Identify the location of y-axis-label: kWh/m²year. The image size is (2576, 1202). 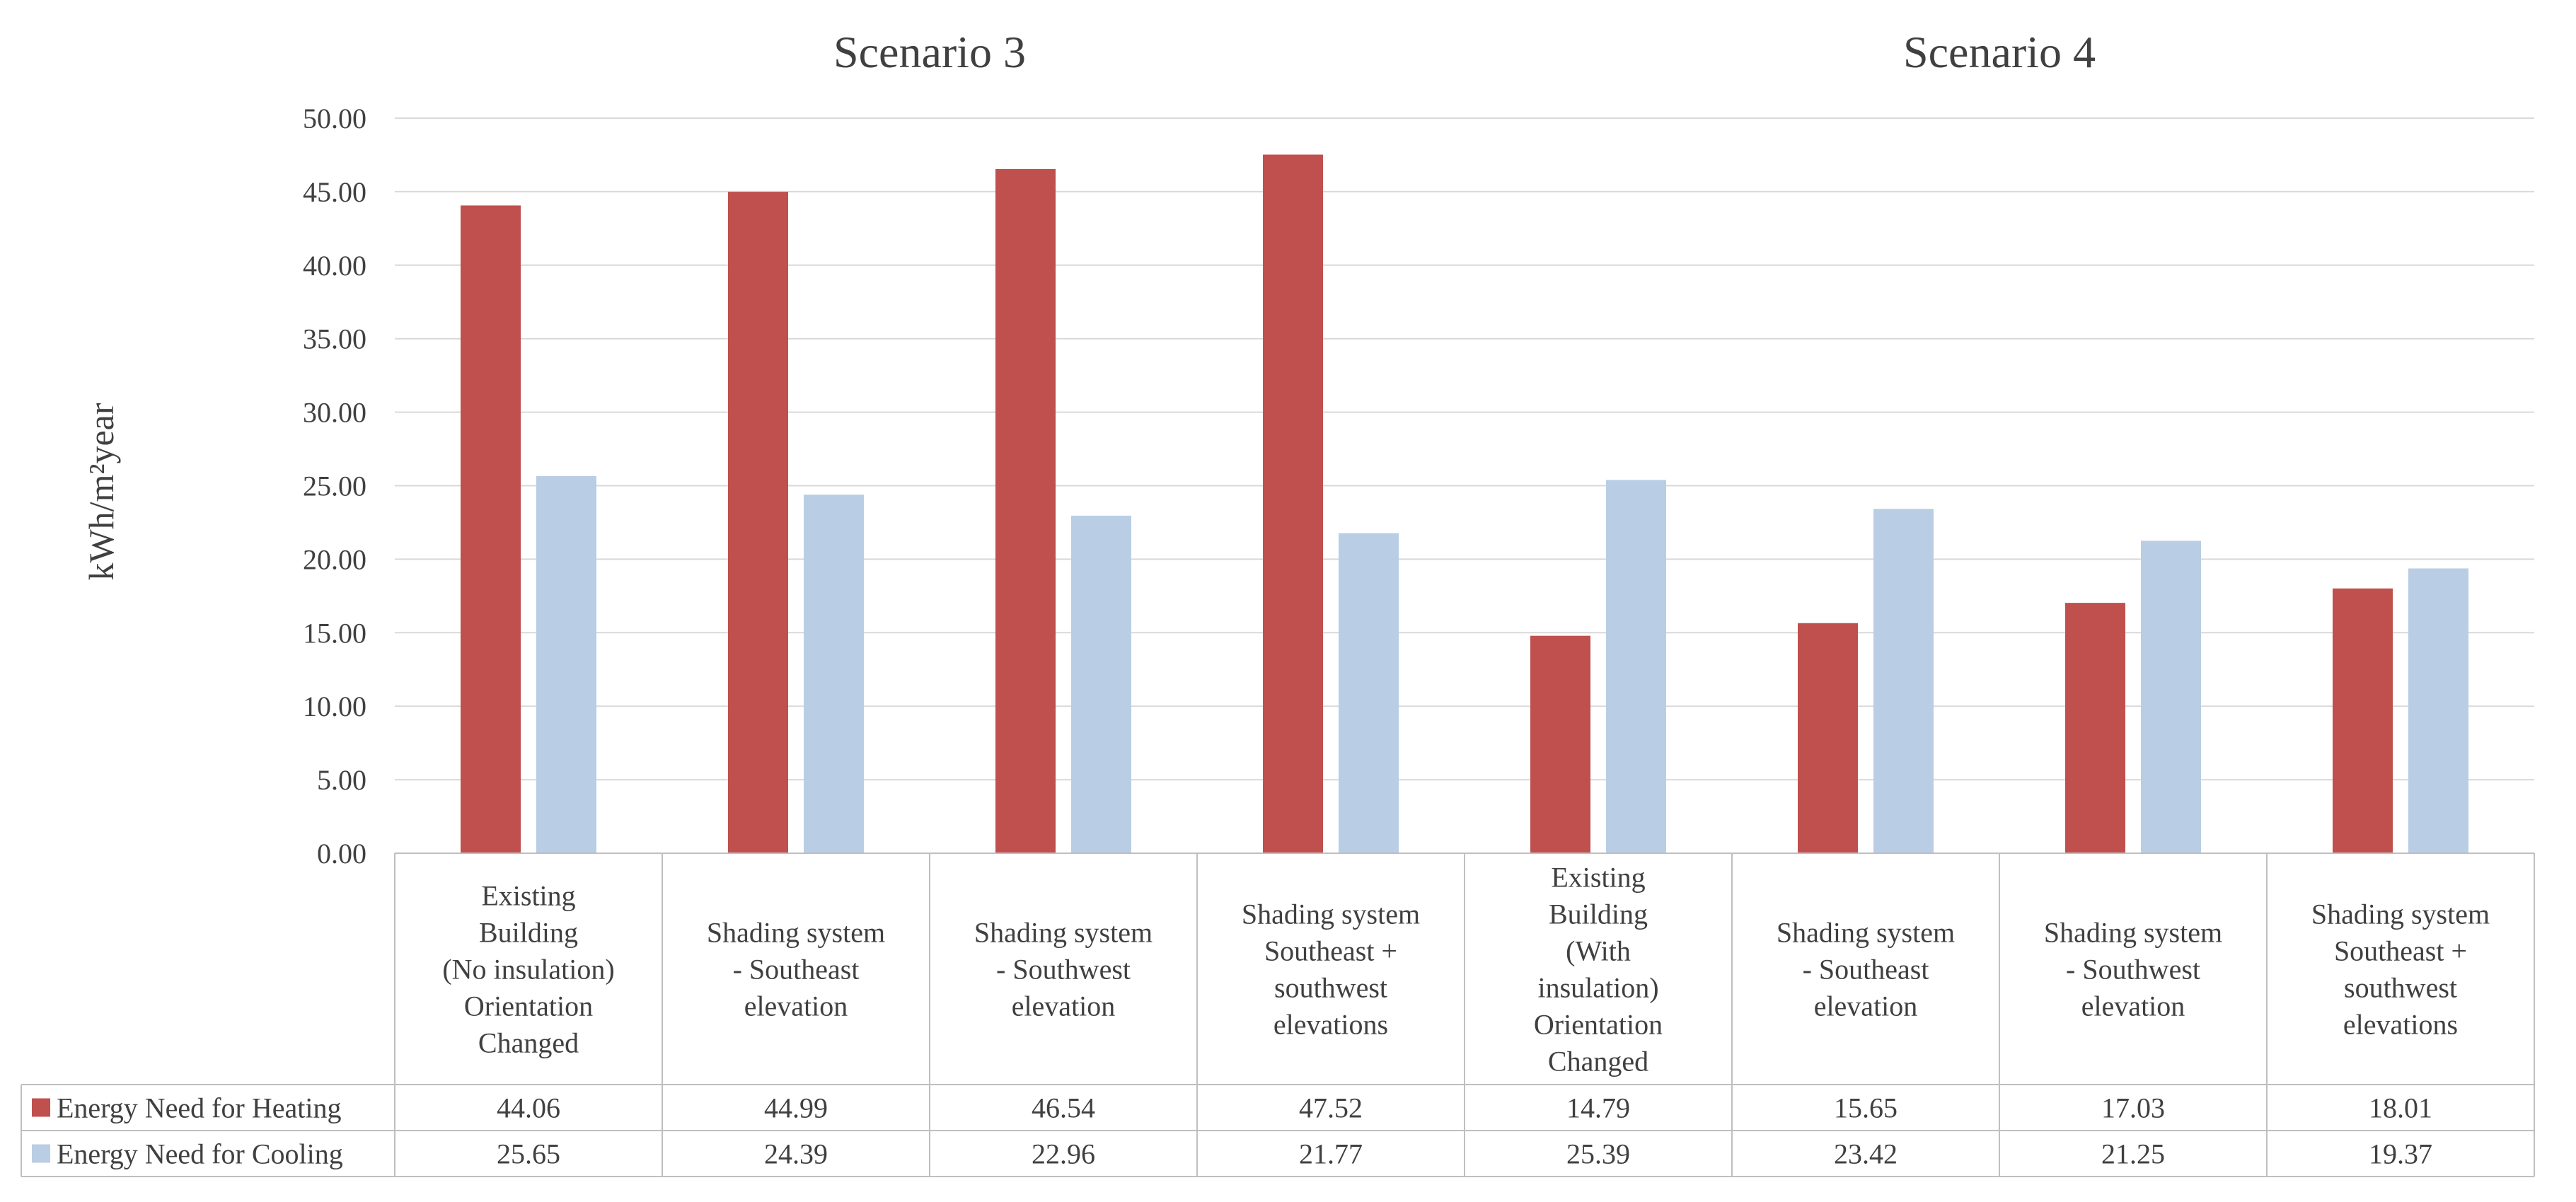
(101, 492).